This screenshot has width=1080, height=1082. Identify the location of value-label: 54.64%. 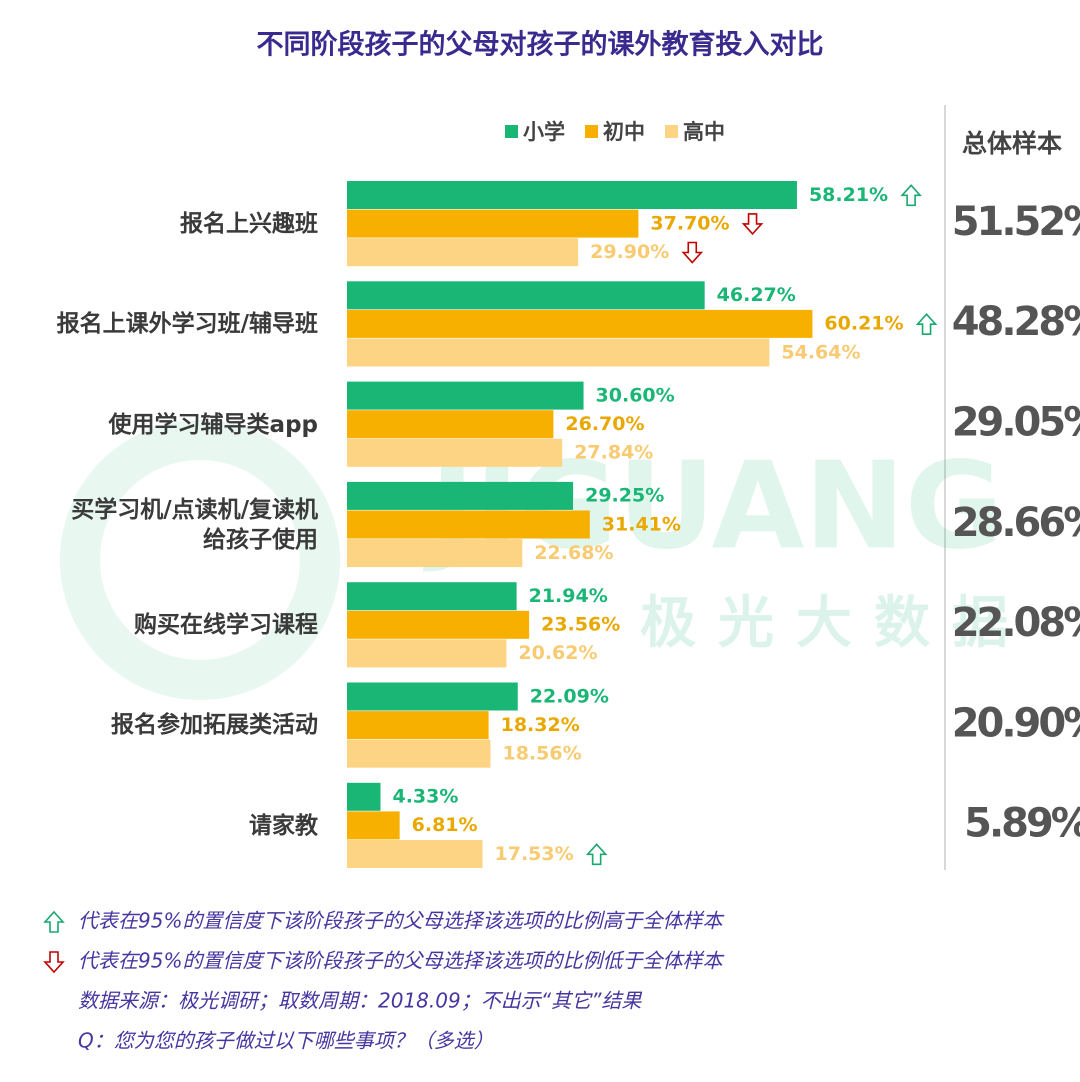
(820, 352).